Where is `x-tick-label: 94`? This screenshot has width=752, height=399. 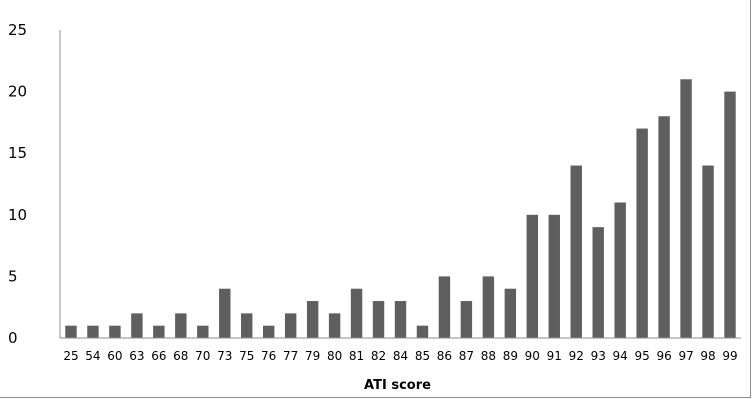 x-tick-label: 94 is located at coordinates (620, 356).